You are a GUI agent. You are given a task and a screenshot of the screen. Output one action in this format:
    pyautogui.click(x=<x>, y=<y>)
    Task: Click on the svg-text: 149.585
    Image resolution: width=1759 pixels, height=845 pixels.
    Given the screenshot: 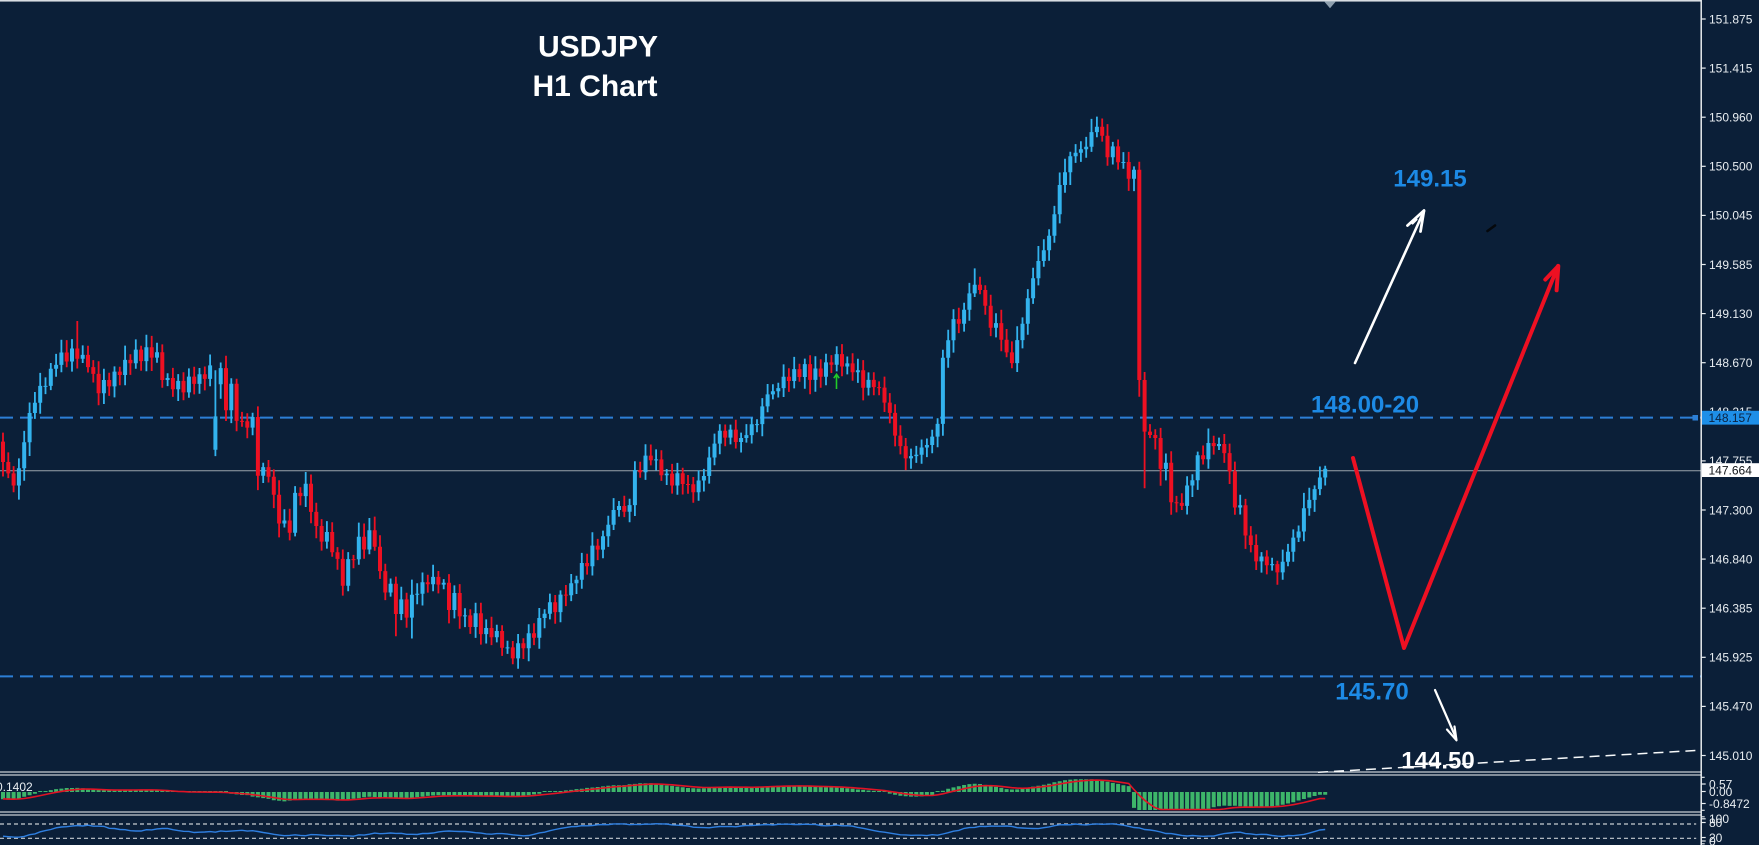 What is the action you would take?
    pyautogui.click(x=1731, y=265)
    